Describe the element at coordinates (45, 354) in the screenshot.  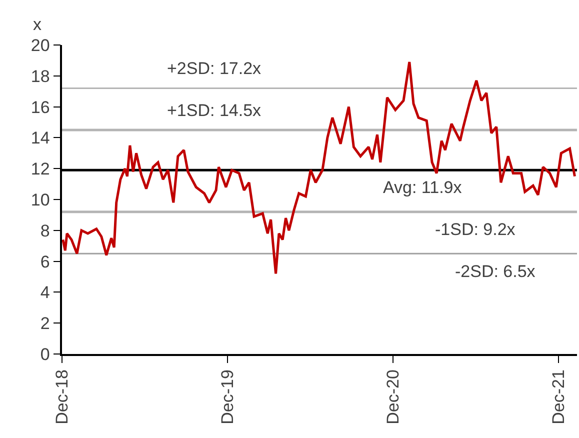
I see `y-tick-label: 0` at that location.